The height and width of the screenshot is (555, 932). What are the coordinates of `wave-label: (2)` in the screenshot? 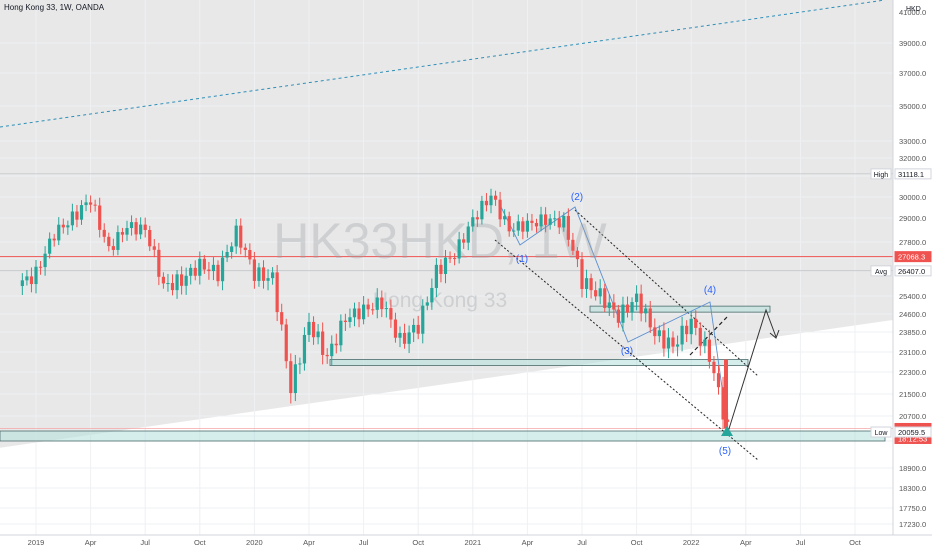 It's located at (577, 197).